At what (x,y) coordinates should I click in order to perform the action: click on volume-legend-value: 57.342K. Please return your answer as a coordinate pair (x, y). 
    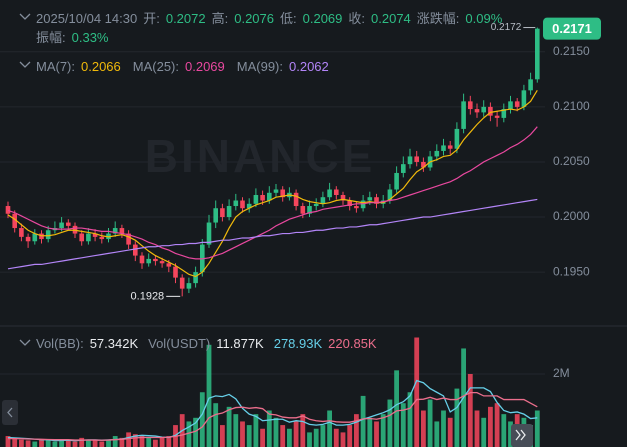
    Looking at the image, I should click on (114, 343).